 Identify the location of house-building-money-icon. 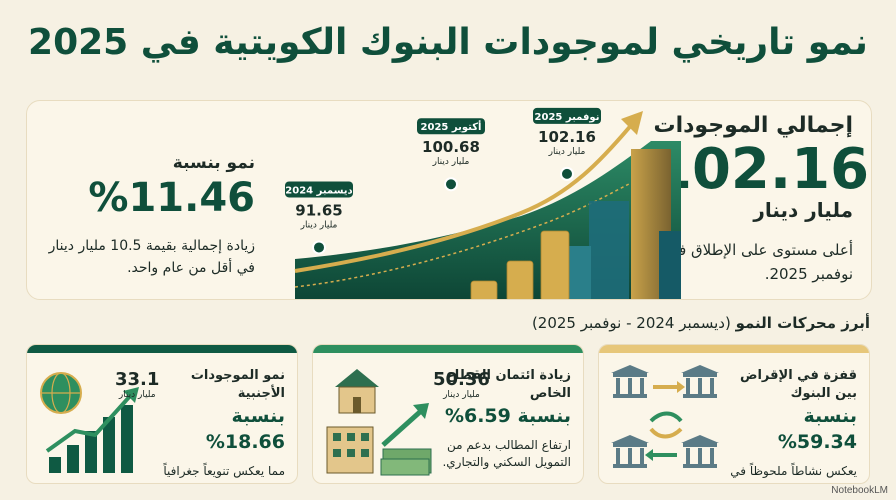
(379, 422).